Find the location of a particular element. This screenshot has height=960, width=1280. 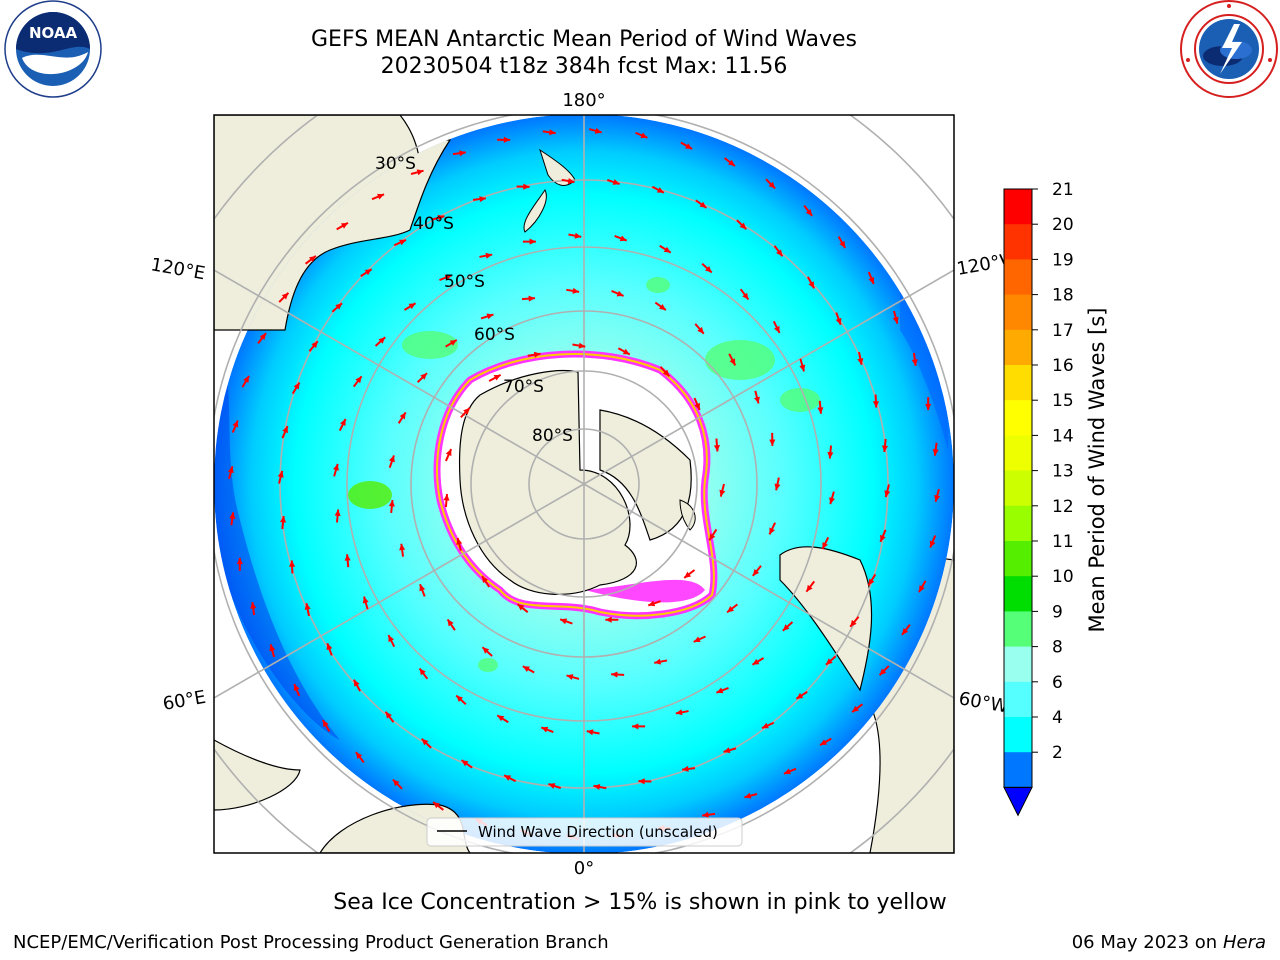

lat-label-30s: 30°S is located at coordinates (395, 164).